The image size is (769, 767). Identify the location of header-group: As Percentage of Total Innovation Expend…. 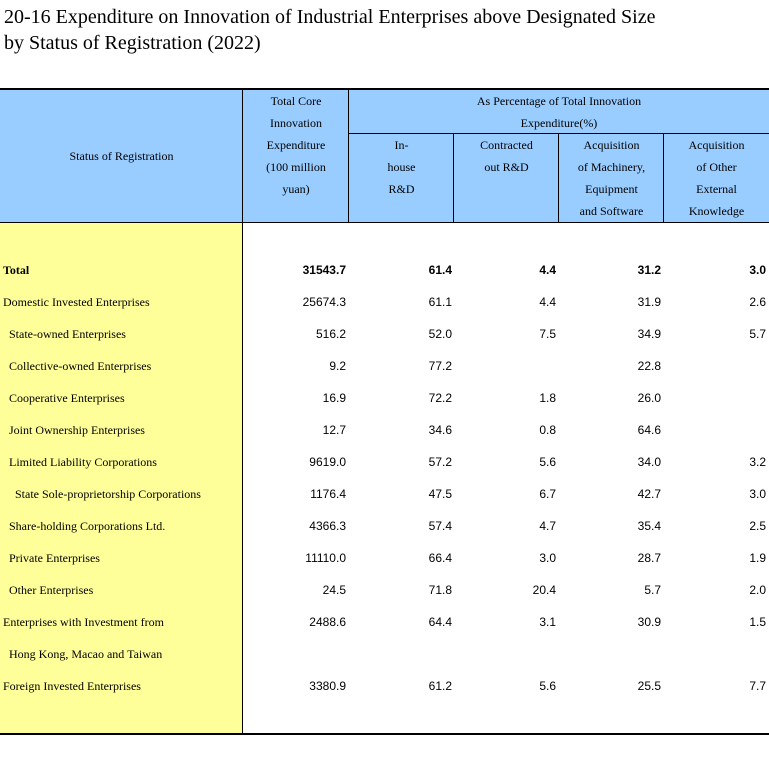
(559, 111).